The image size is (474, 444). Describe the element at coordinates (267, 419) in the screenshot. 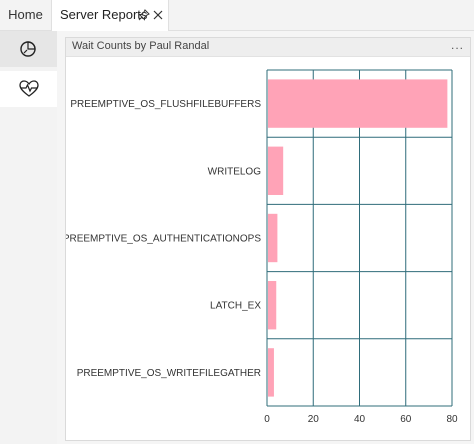

I see `x-tick-label: 0` at that location.